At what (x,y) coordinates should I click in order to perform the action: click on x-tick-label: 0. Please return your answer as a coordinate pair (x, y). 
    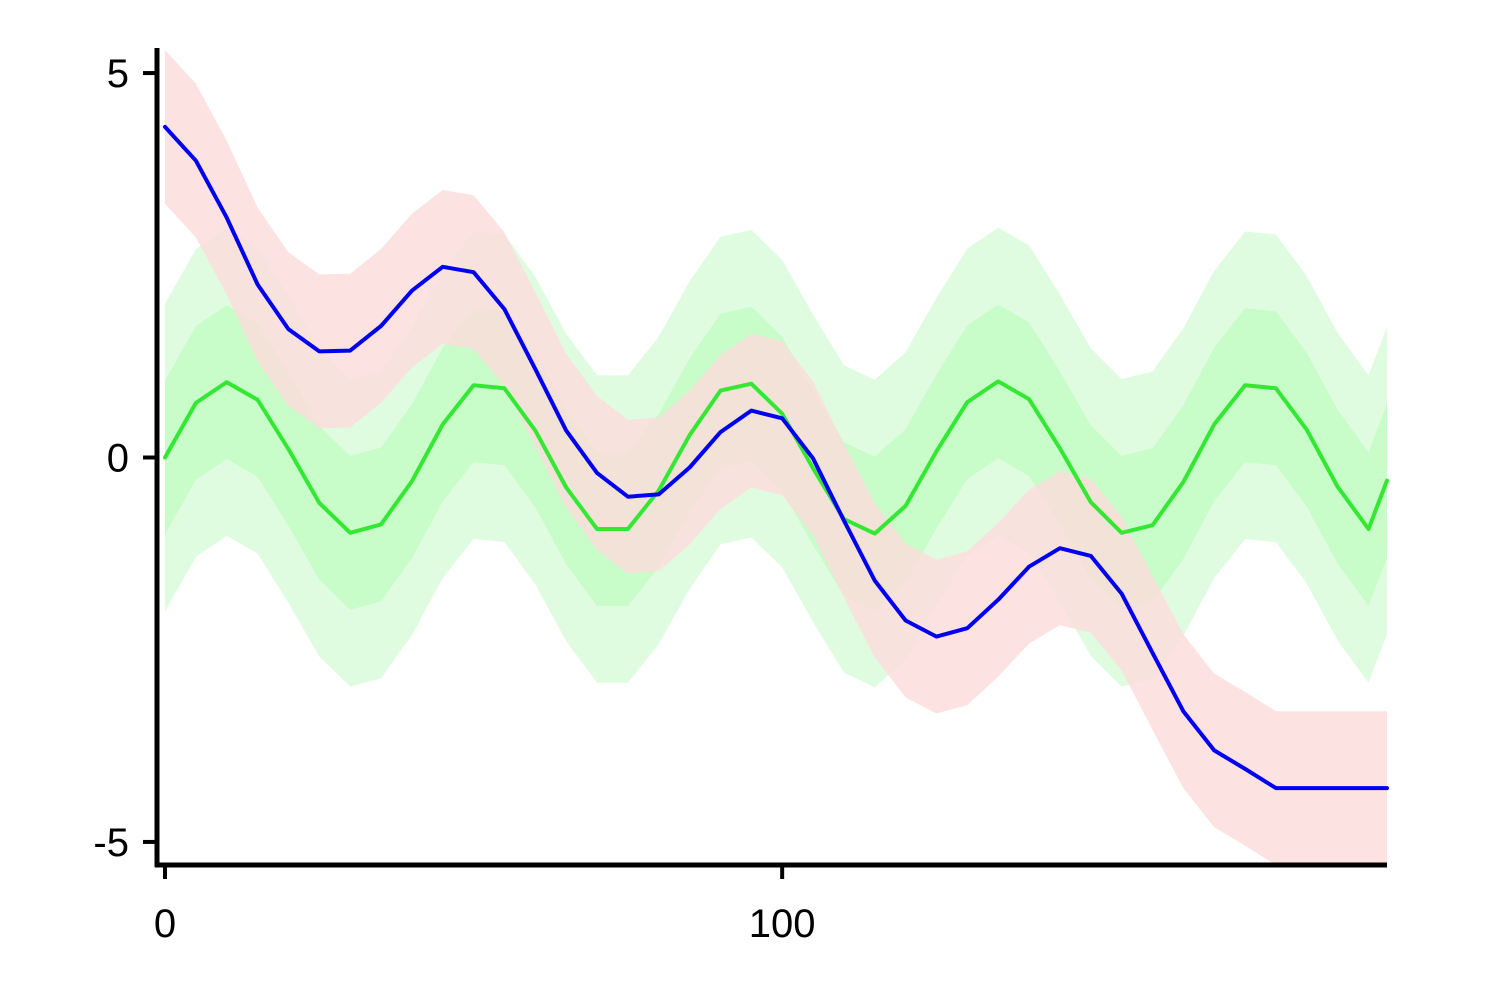
    Looking at the image, I should click on (165, 924).